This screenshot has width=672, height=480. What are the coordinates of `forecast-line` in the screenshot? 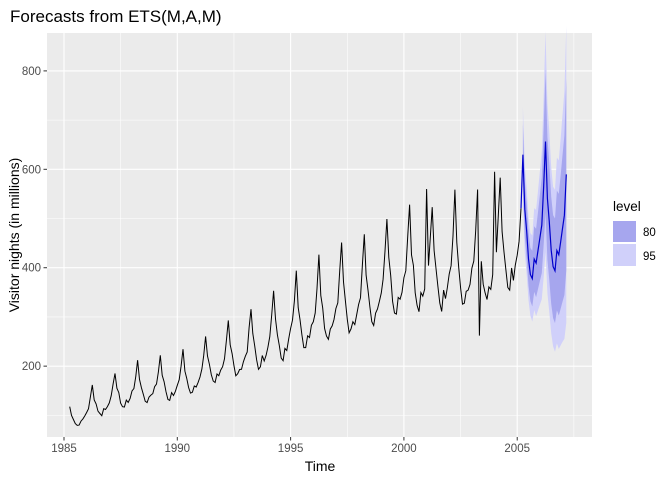 It's located at (543, 211).